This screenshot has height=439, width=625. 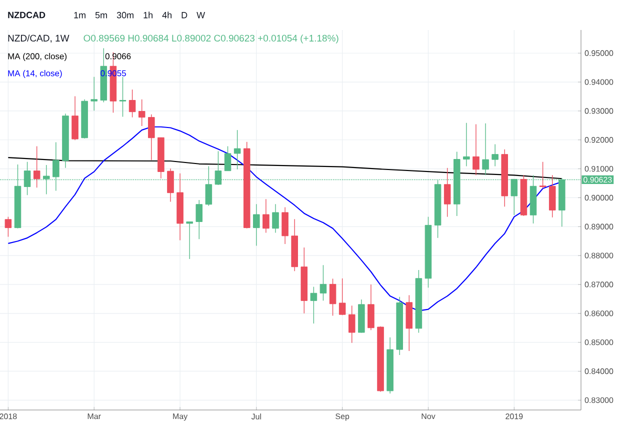 I want to click on y-tick-label: 0.83000, so click(x=599, y=400).